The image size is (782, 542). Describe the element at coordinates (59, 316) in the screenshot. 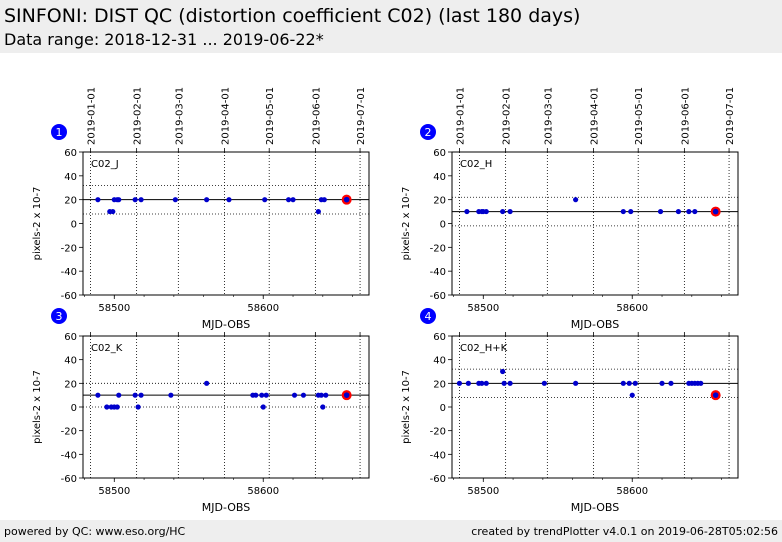

I see `panel-number: 3` at that location.